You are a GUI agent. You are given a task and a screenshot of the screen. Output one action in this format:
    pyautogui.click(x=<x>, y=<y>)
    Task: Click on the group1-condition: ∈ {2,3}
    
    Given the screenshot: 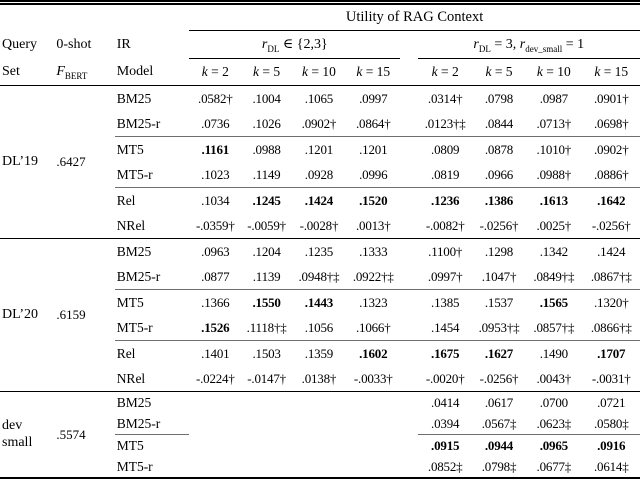 What is the action you would take?
    pyautogui.click(x=303, y=44)
    